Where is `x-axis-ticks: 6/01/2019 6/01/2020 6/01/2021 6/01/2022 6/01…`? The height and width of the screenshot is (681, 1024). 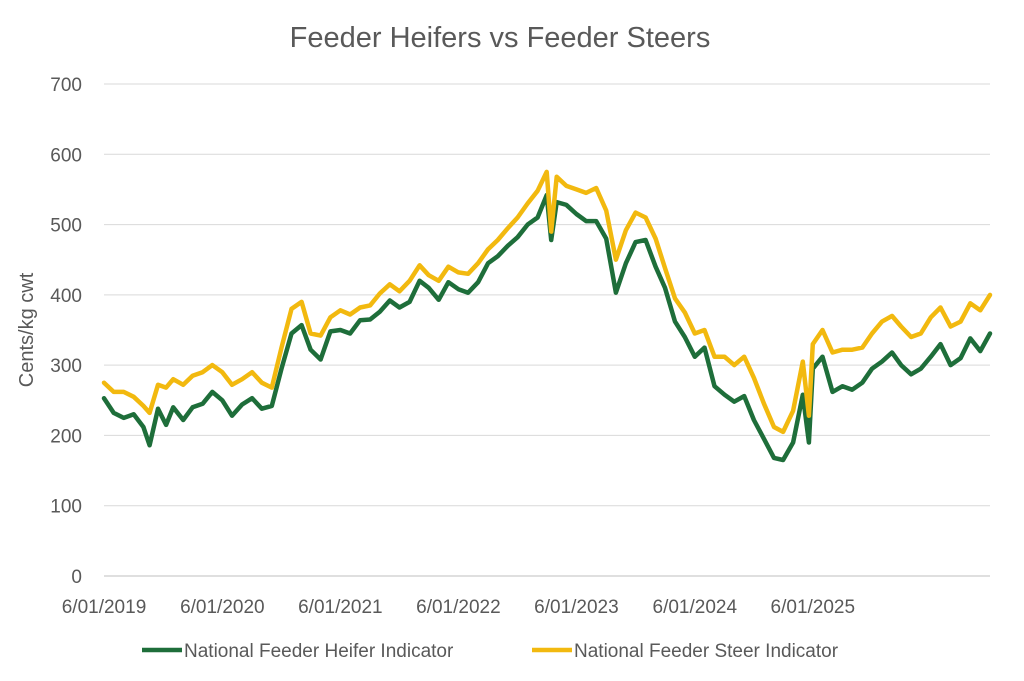
x-axis-ticks: 6/01/2019 6/01/2020 6/01/2021 6/01/2022 6/01… is located at coordinates (458, 607).